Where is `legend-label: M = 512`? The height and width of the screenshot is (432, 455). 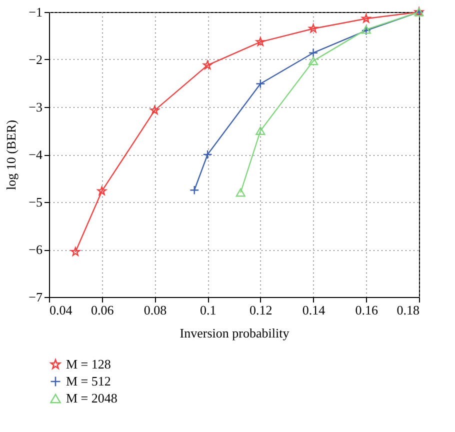
legend-label: M = 512 is located at coordinates (88, 381).